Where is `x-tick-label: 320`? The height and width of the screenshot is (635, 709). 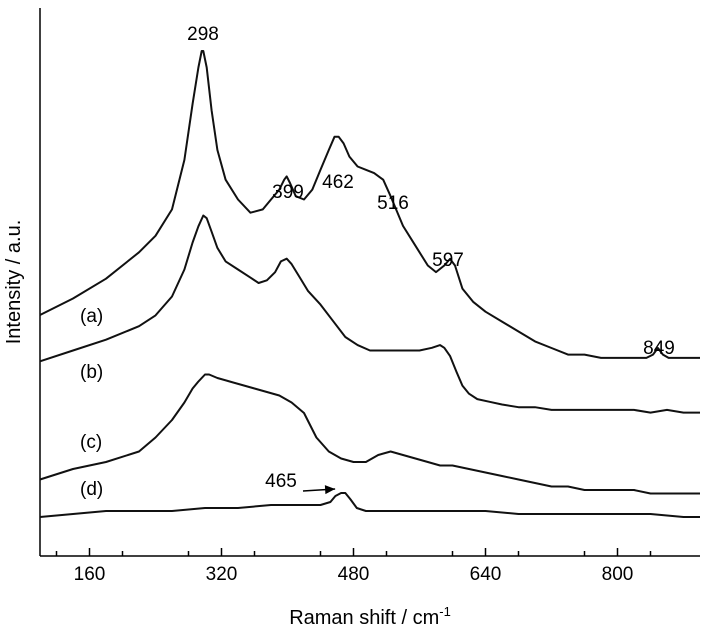
x-tick-label: 320 is located at coordinates (222, 574).